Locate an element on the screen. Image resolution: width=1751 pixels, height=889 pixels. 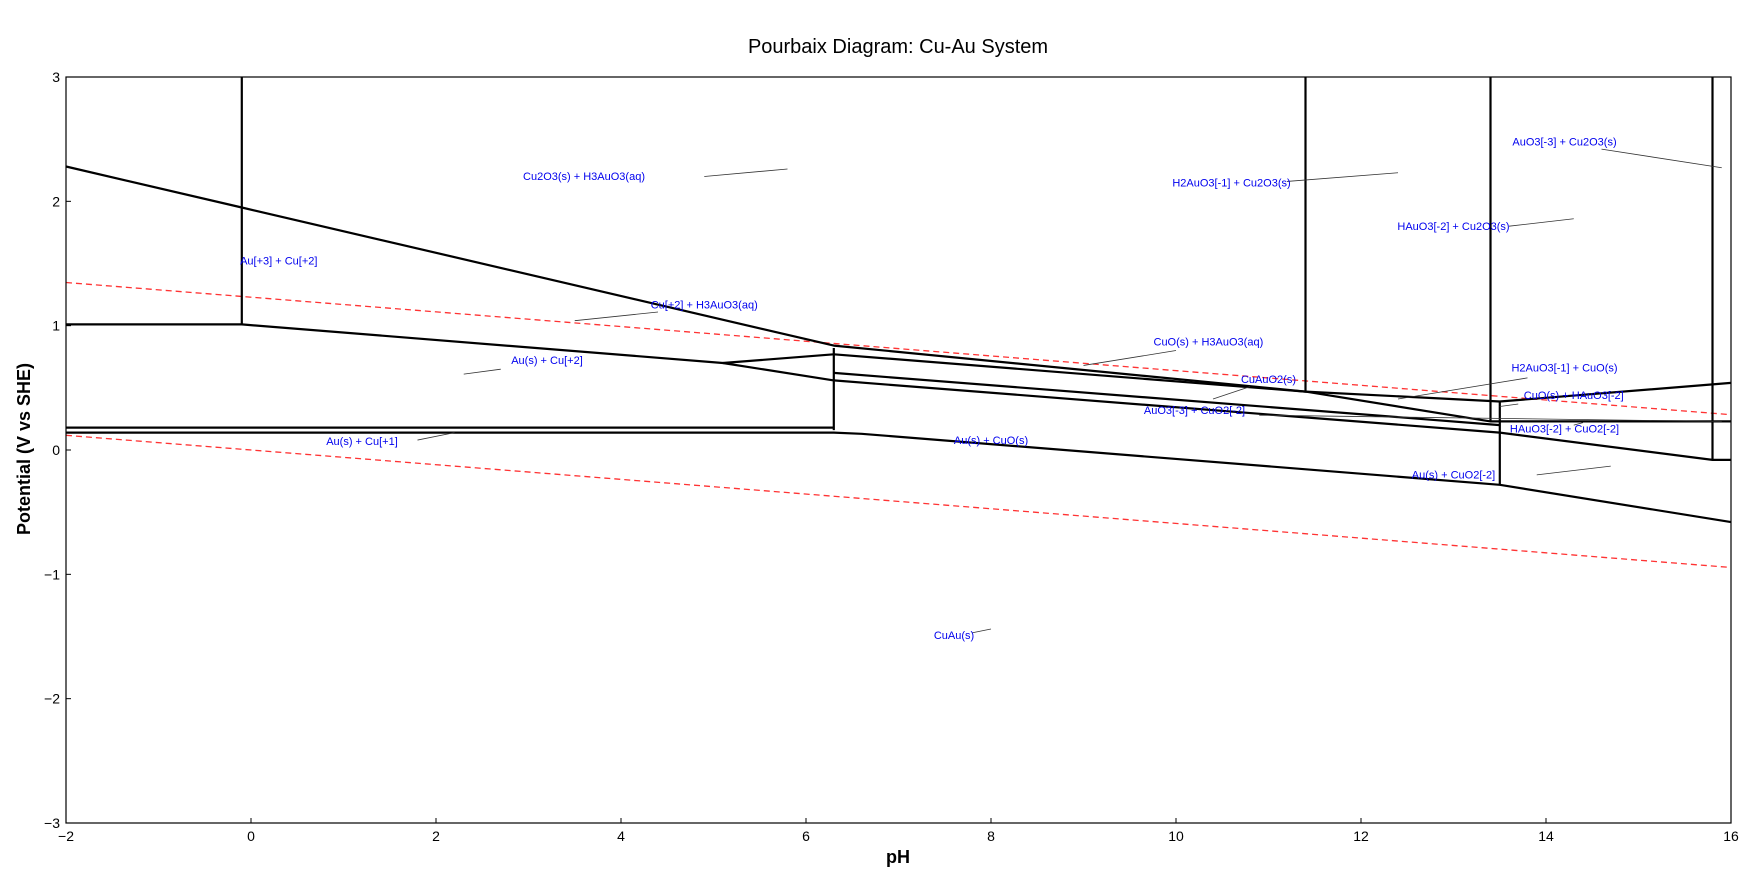
region-label-1: Au[+3] + Cu[+2] is located at coordinates (278, 262).